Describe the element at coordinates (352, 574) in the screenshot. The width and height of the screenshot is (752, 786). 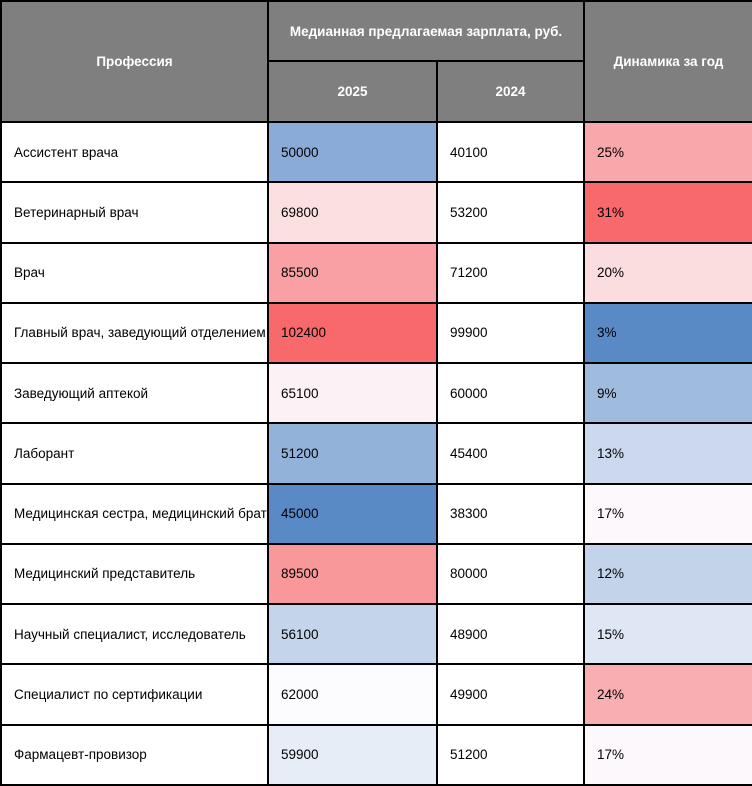
I see `salary-2025-cell: 89500` at that location.